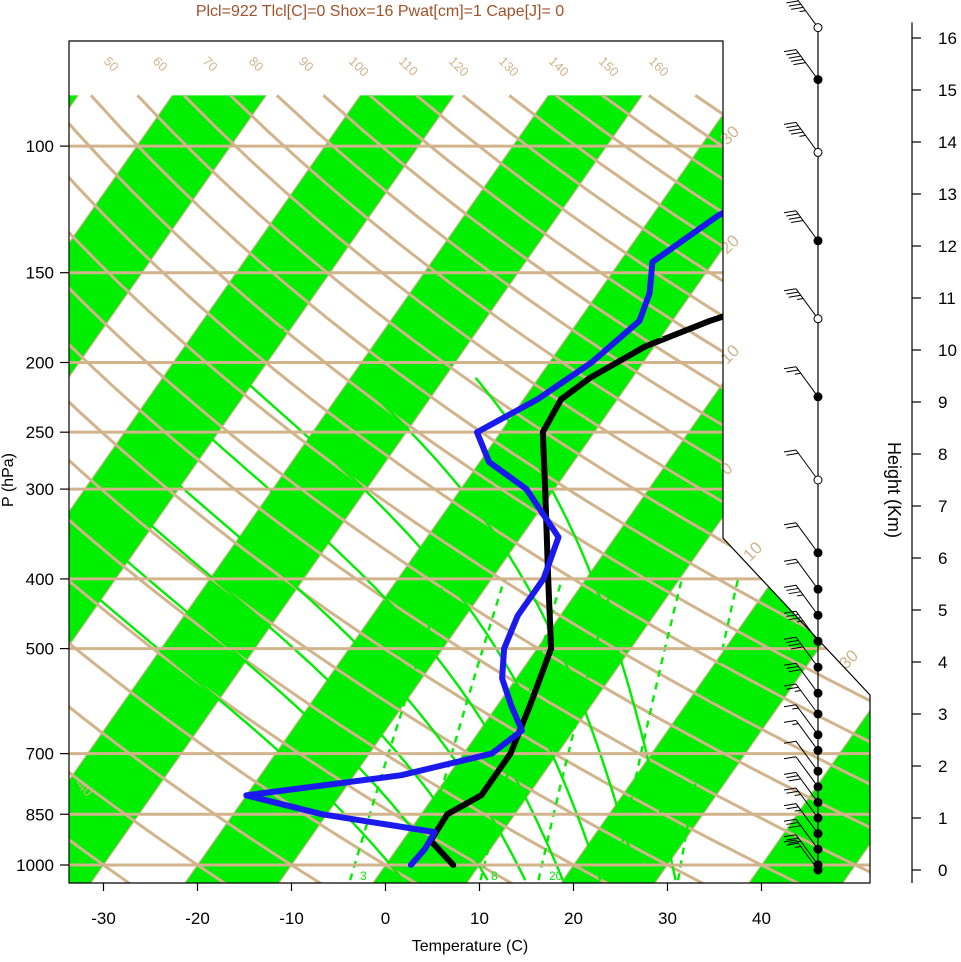 This screenshot has width=961, height=962. Describe the element at coordinates (210, 64) in the screenshot. I see `dry-adiabat-label: 70` at that location.